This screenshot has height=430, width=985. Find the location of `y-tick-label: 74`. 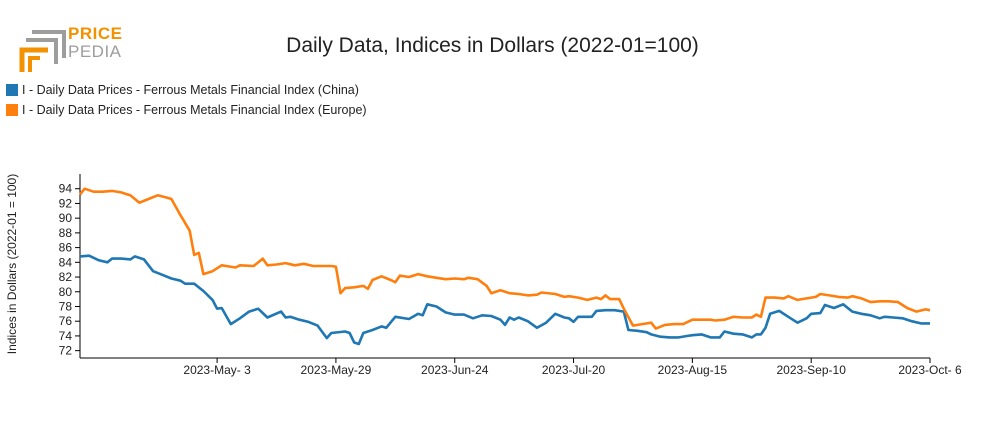

y-tick-label: 74 is located at coordinates (66, 336).